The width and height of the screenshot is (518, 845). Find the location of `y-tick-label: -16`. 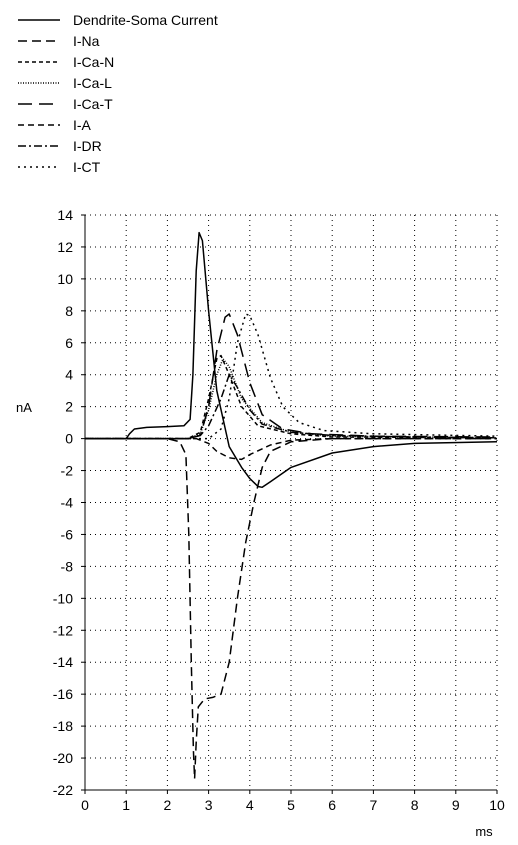

y-tick-label: -16 is located at coordinates (63, 694).